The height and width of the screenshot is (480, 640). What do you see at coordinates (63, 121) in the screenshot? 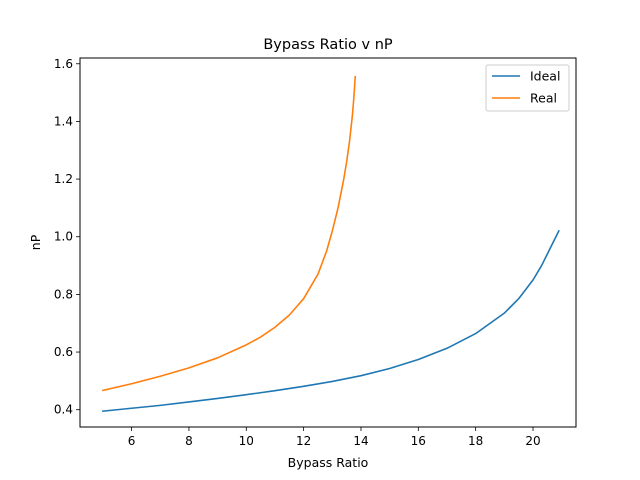
I see `y-tick-label: 1.4` at bounding box center [63, 121].